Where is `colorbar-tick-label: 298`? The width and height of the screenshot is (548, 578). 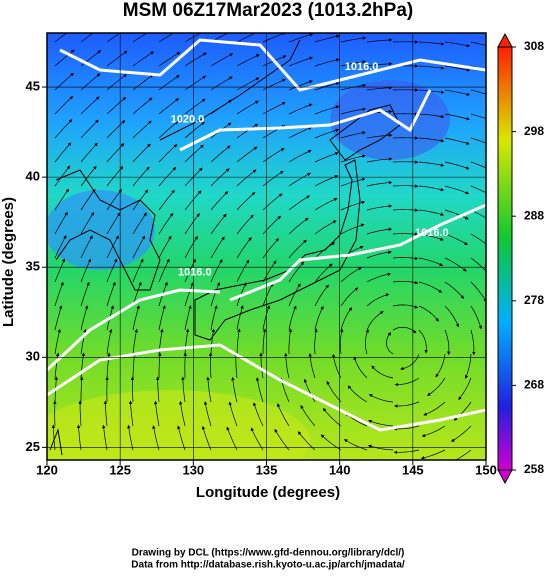
colorbar-tick-label: 298 is located at coordinates (534, 131).